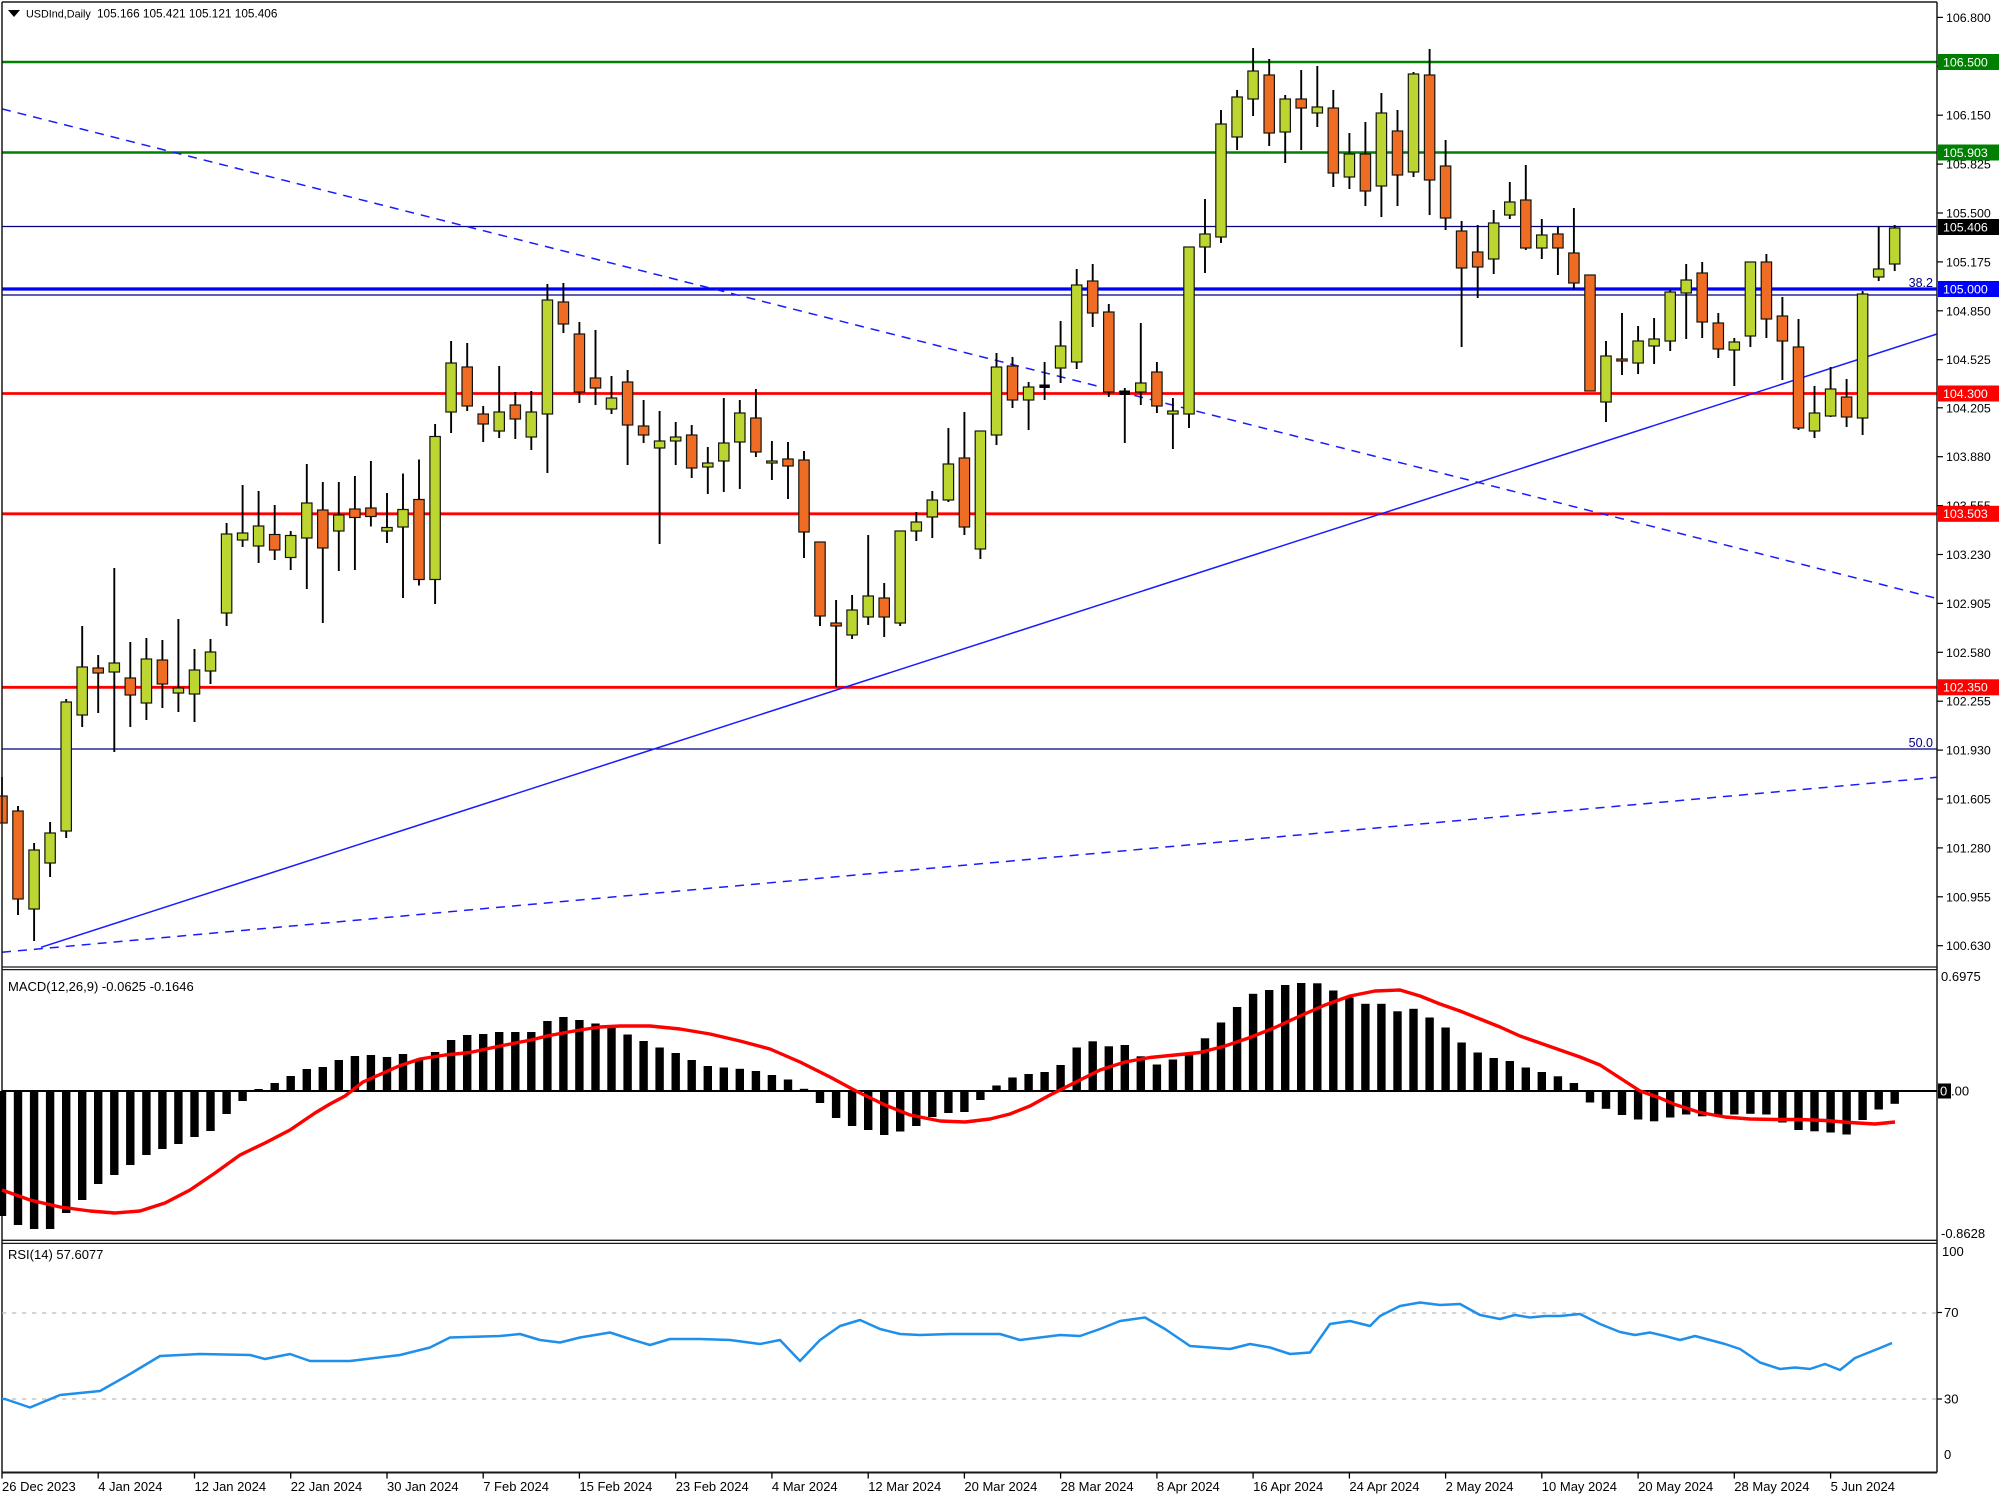 The height and width of the screenshot is (1505, 2000). What do you see at coordinates (1961, 976) in the screenshot?
I see `svg-text: 0.6975` at bounding box center [1961, 976].